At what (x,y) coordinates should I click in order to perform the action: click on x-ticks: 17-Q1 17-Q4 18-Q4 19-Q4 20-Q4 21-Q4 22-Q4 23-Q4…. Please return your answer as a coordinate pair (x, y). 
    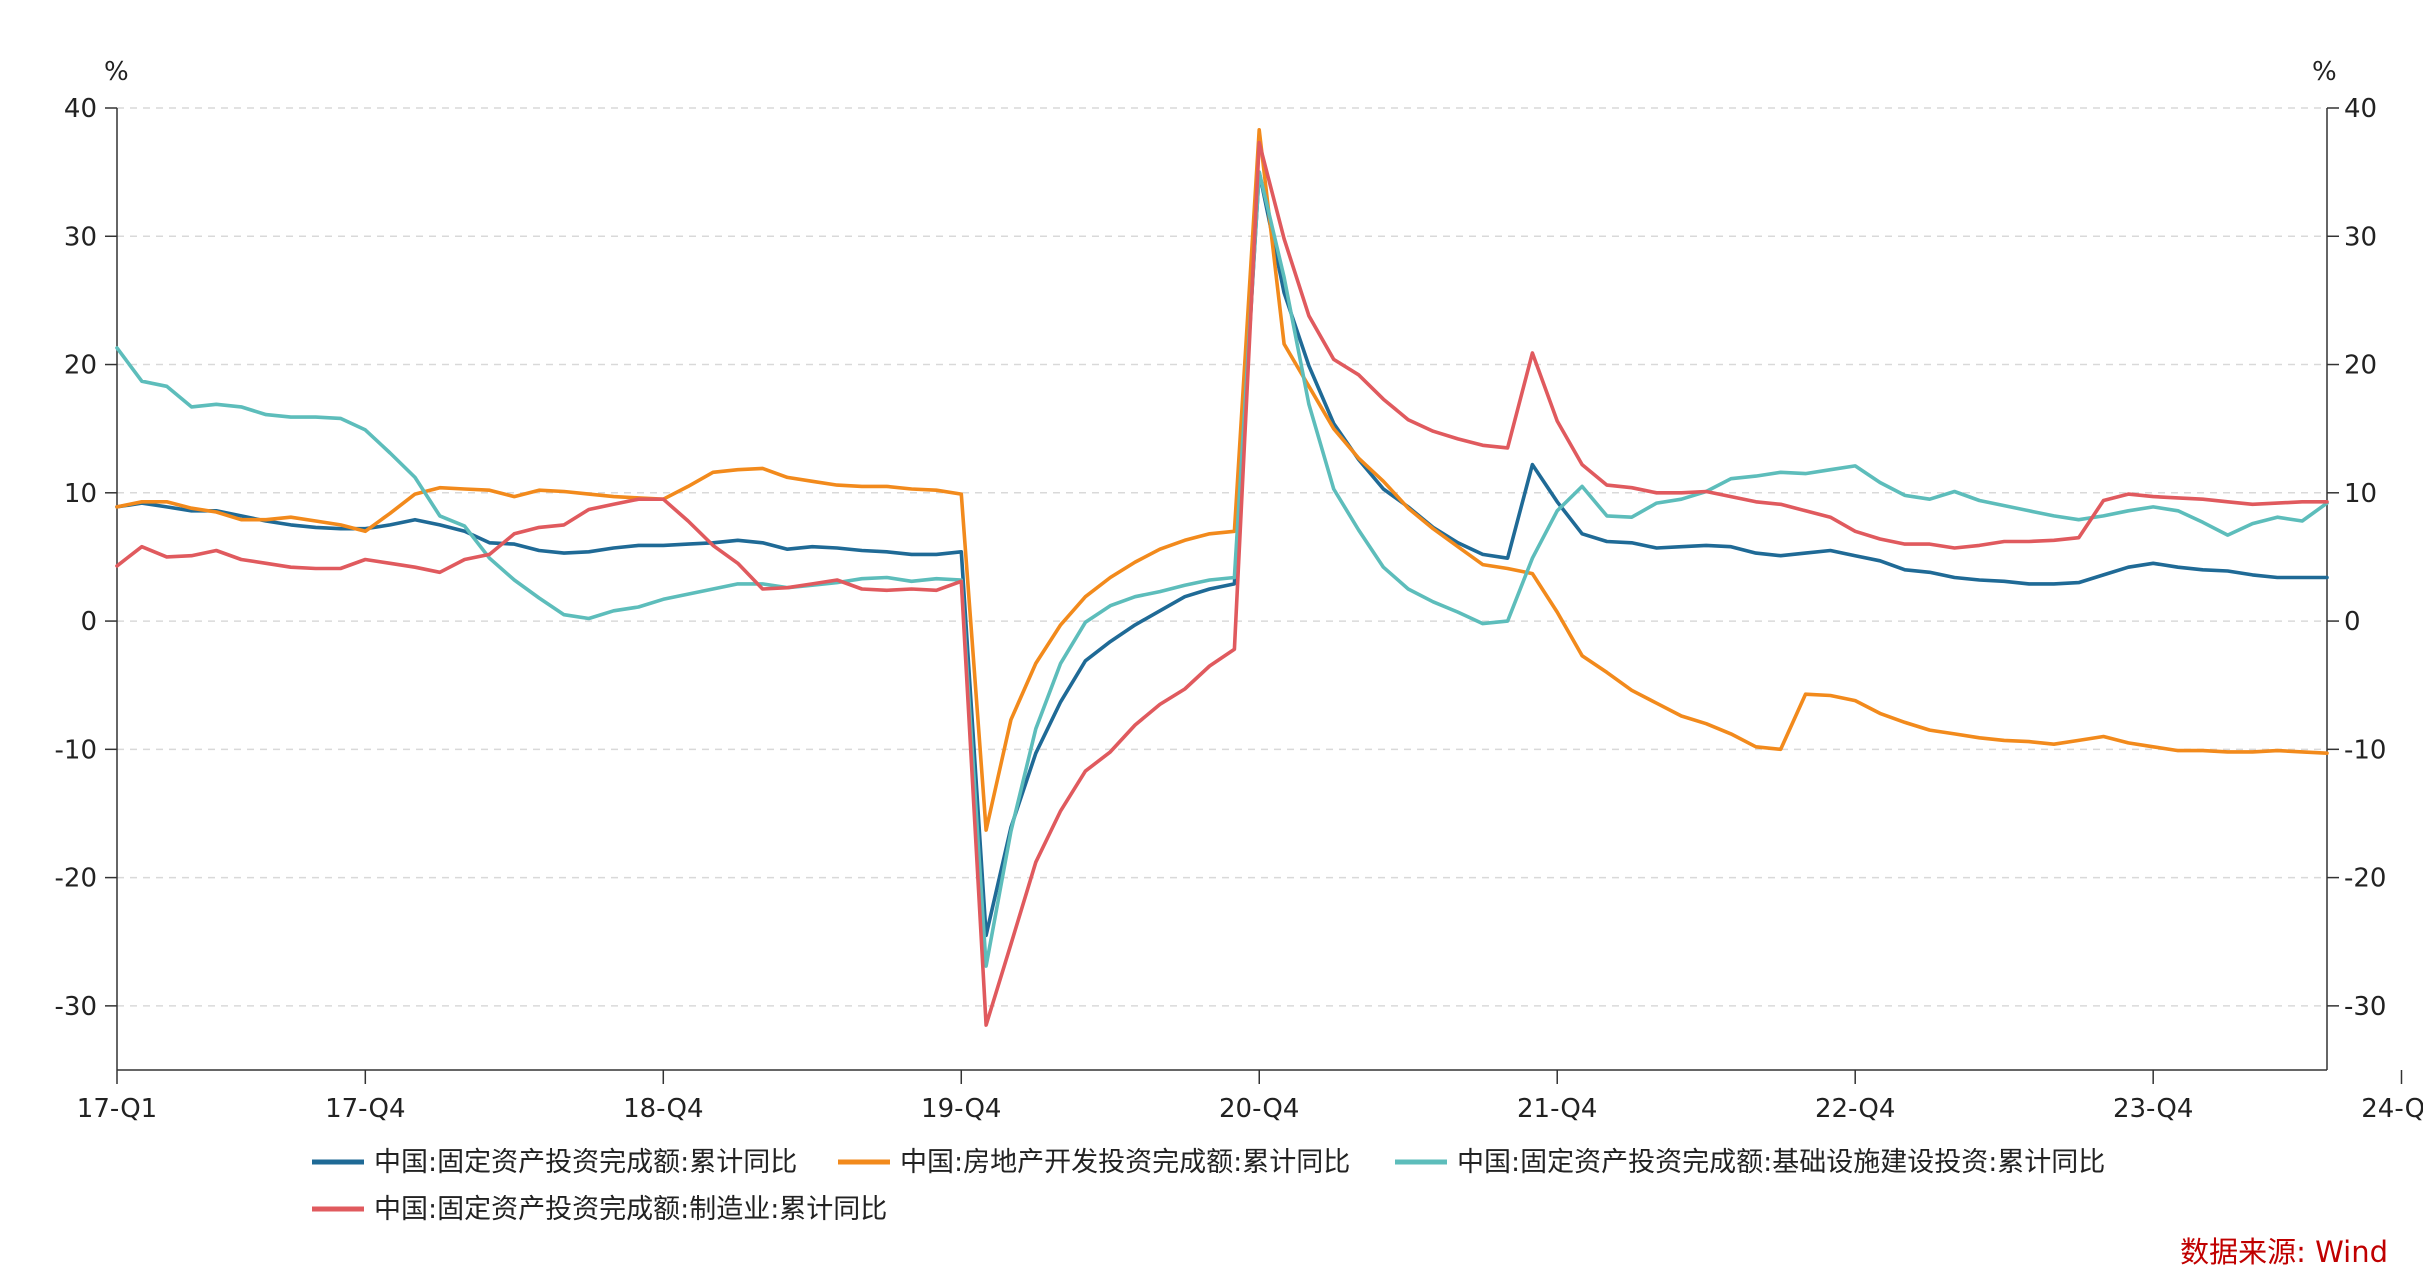
    Looking at the image, I should click on (1250, 1097).